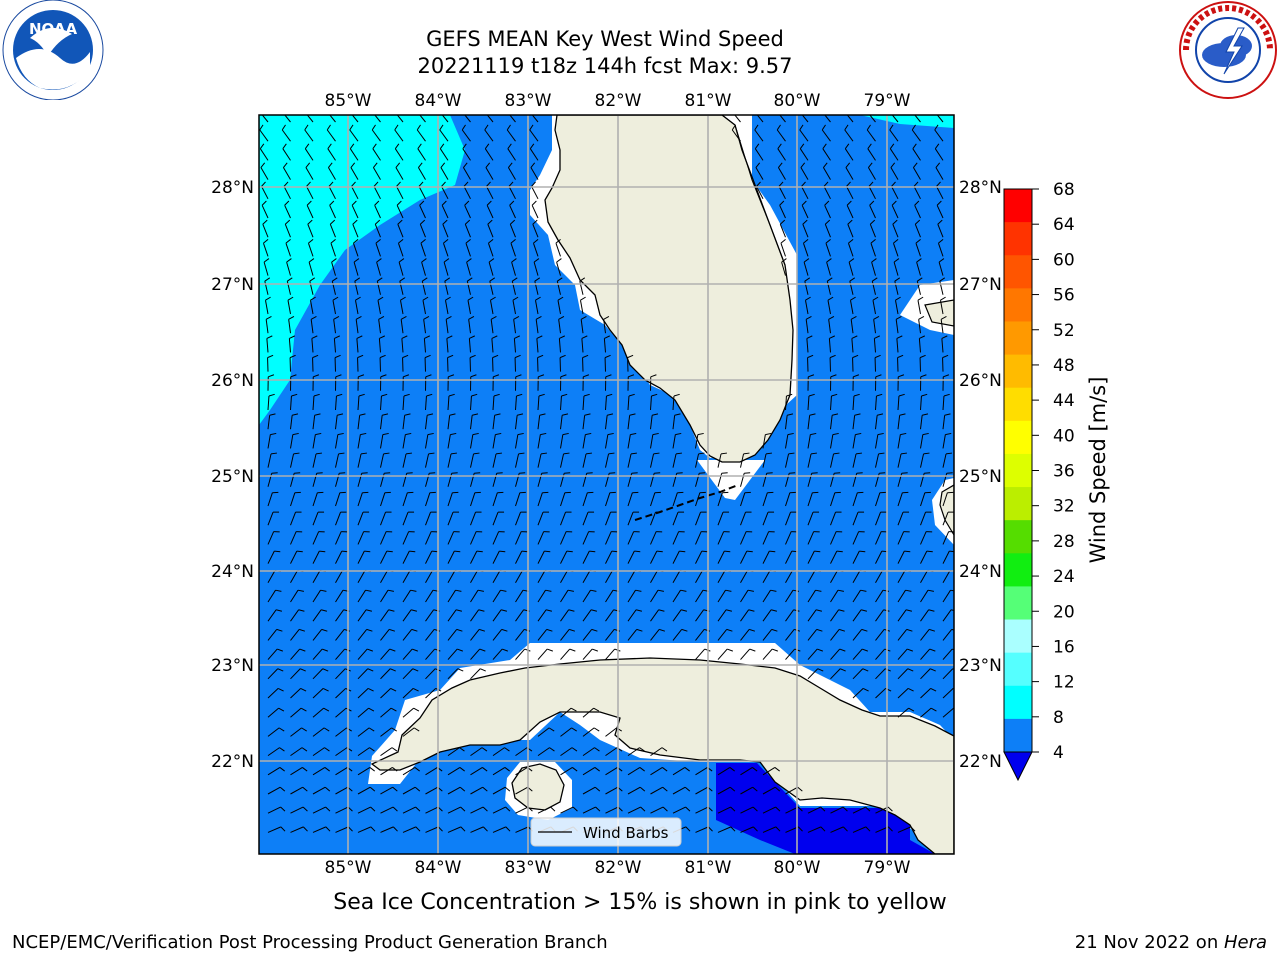 This screenshot has width=1280, height=960. What do you see at coordinates (538, 787) in the screenshot?
I see `land-isla-de-la-juventud` at bounding box center [538, 787].